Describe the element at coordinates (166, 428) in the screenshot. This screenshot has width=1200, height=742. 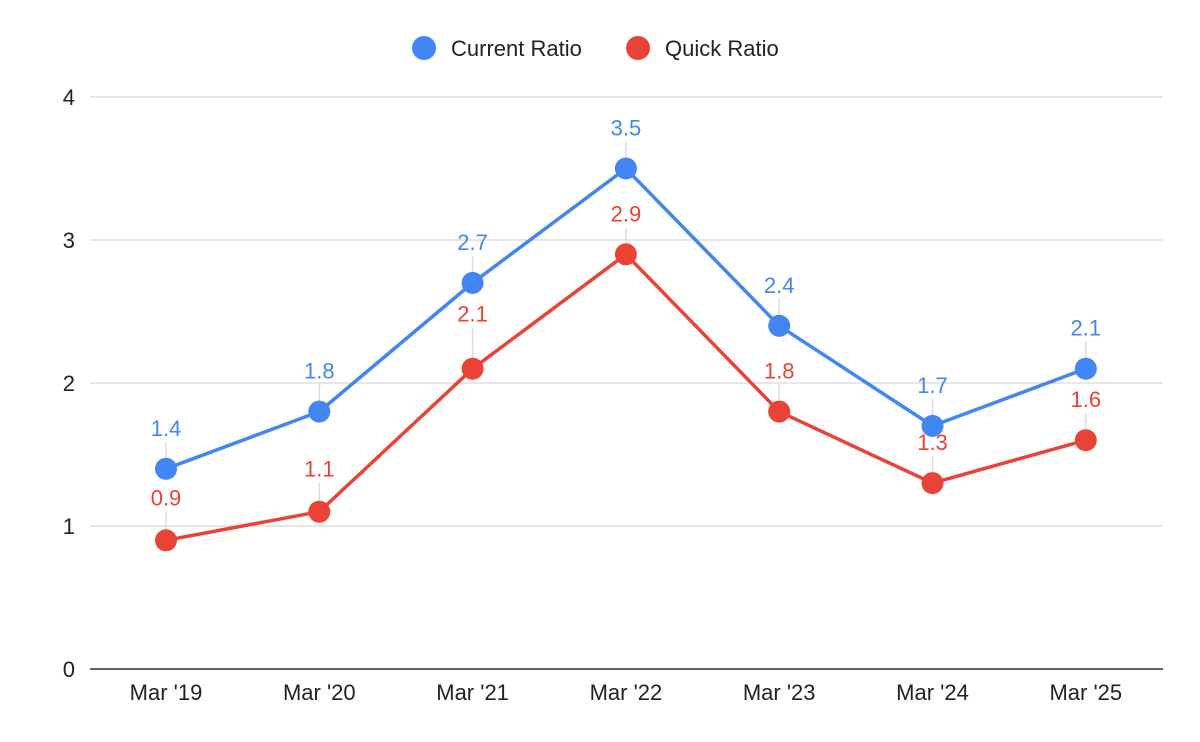
I see `data-label: 1.4` at that location.